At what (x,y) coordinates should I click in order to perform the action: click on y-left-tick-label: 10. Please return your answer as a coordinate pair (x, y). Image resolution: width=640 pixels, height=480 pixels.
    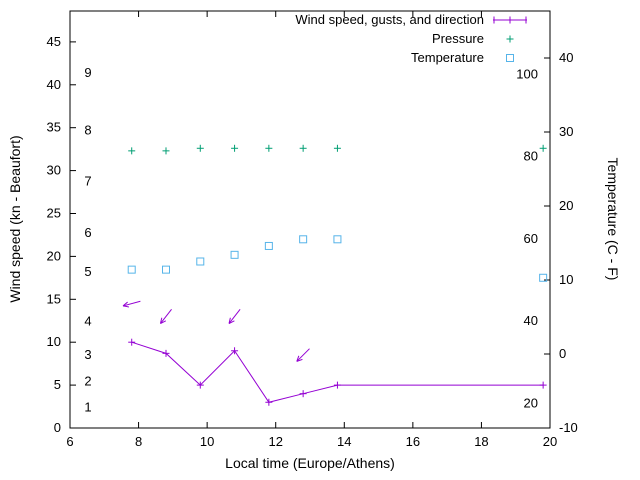
    Looking at the image, I should click on (54, 341).